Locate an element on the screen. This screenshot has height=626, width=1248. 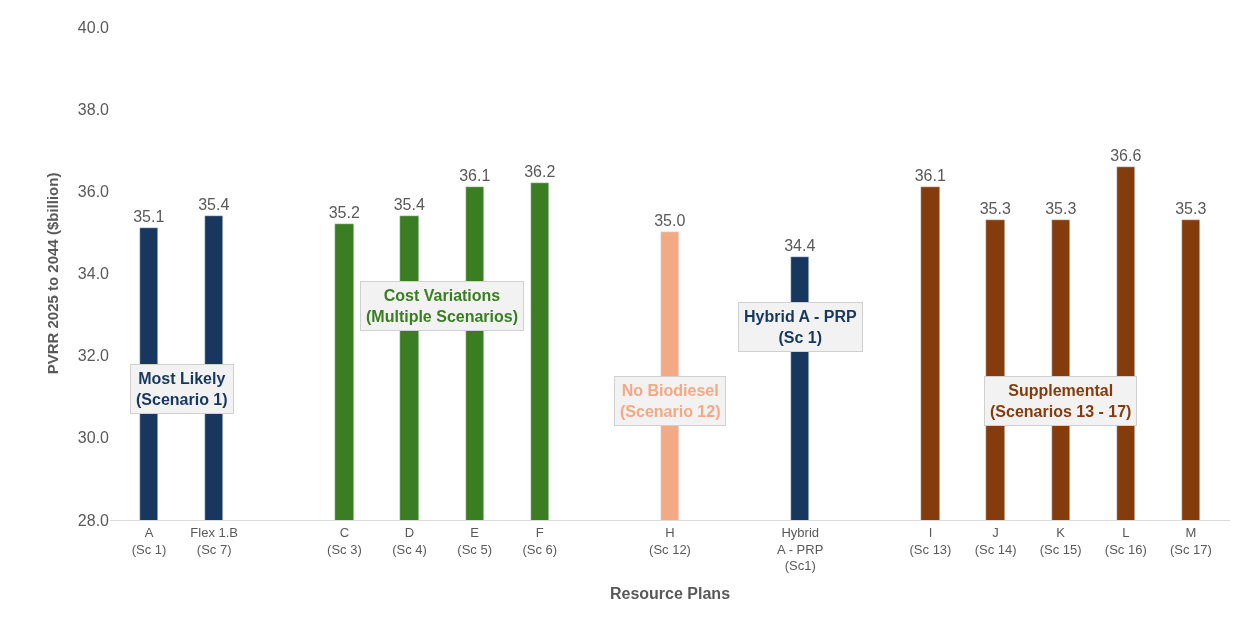
y-tick-label: 30.0 is located at coordinates (93, 438).